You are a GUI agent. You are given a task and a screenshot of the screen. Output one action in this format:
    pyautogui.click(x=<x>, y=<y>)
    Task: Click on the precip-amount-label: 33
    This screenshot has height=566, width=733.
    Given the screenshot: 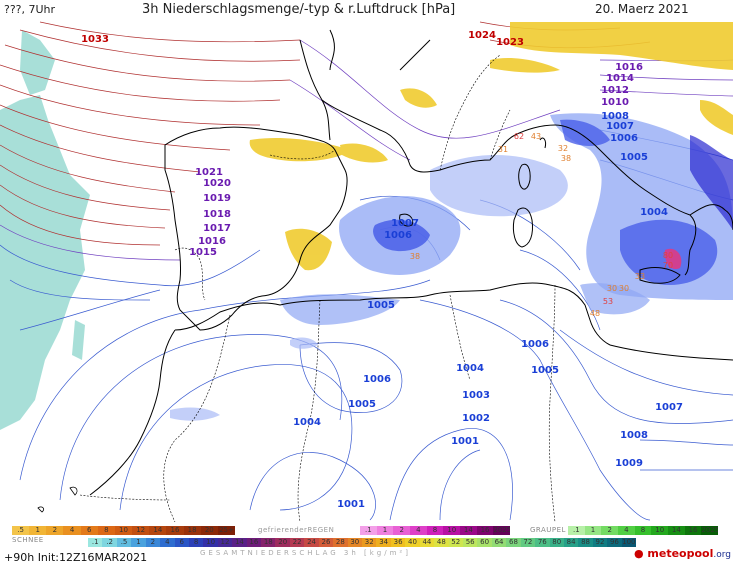 What is the action you would take?
    pyautogui.click(x=640, y=276)
    